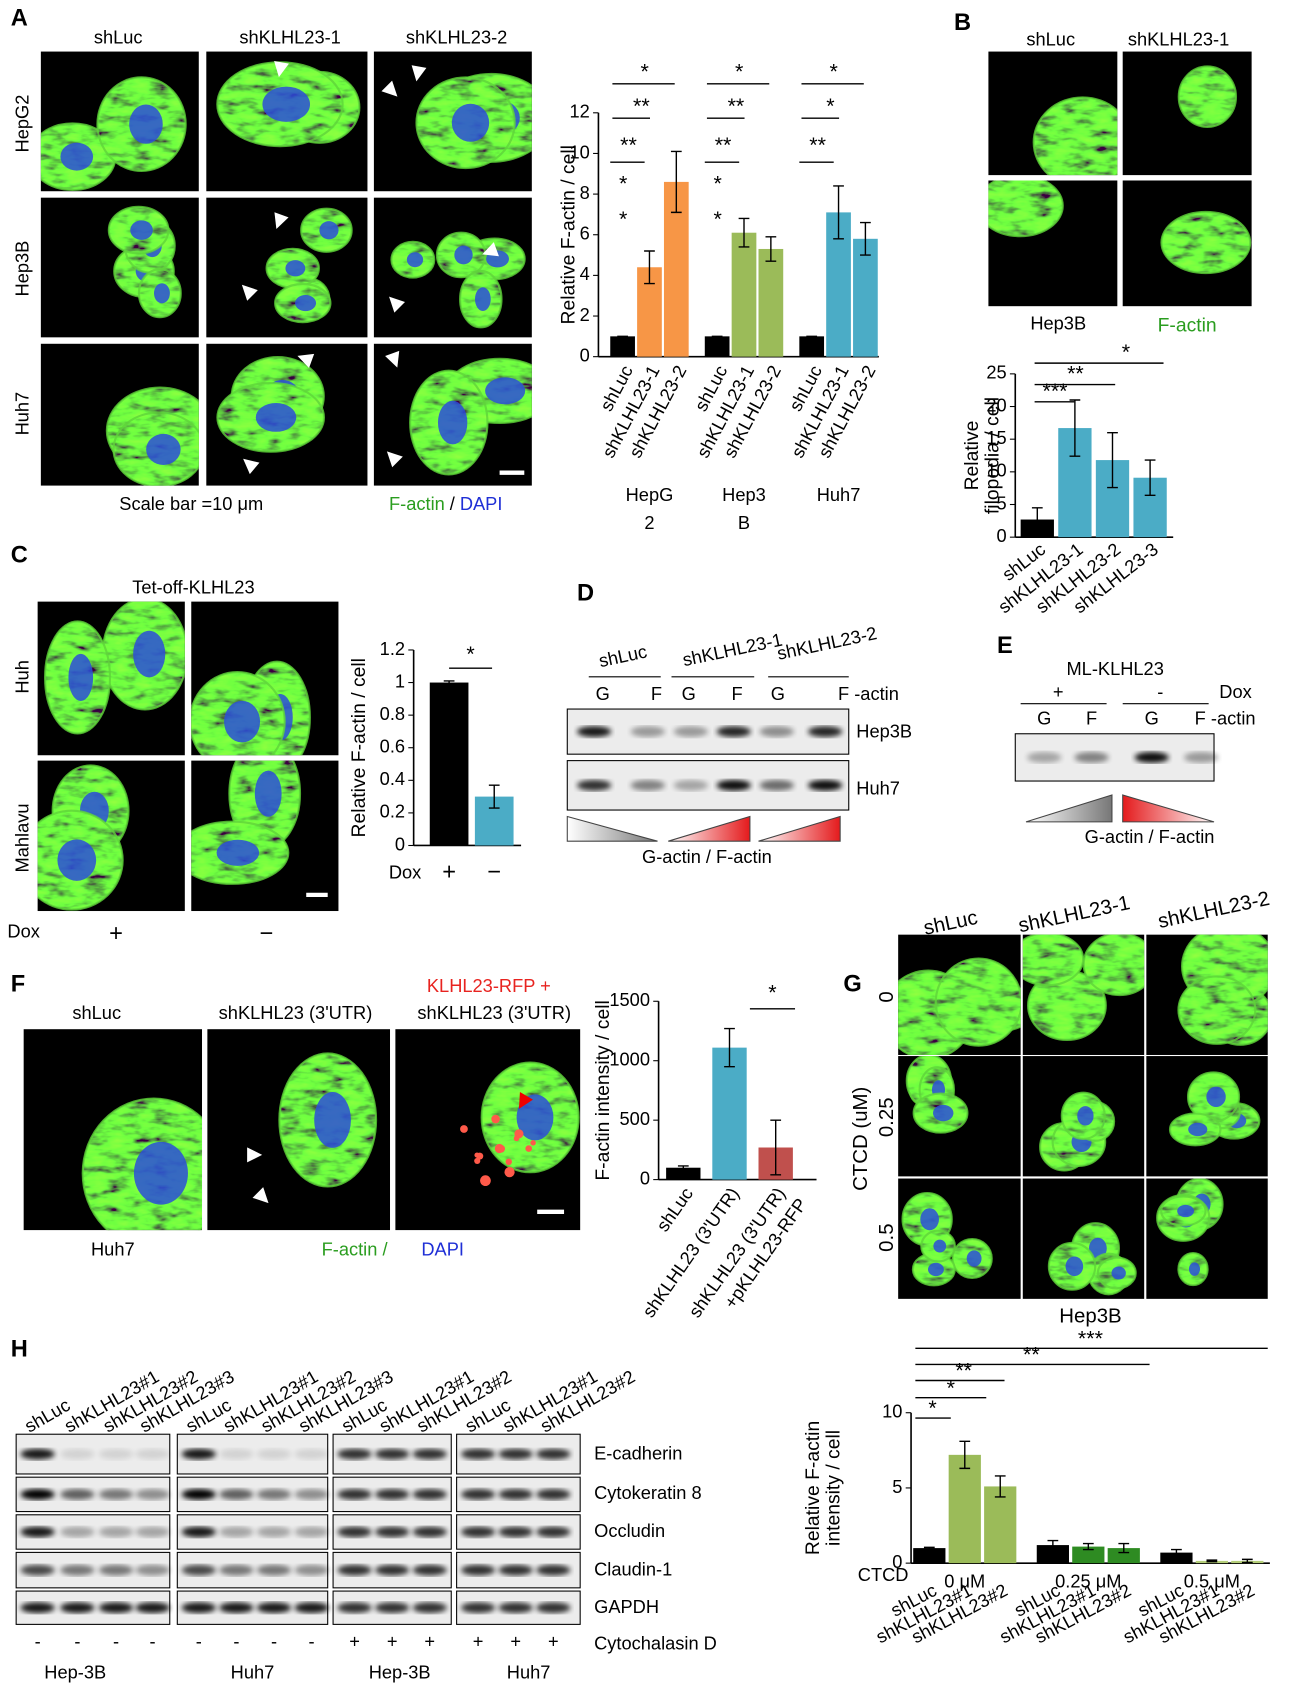  What do you see at coordinates (191, 503) in the screenshot?
I see `label: Scale bar =10 μm` at bounding box center [191, 503].